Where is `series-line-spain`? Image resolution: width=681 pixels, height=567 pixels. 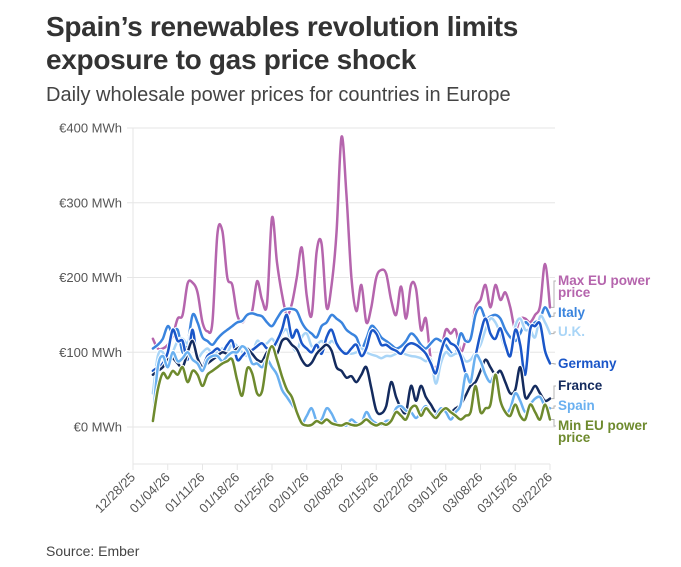
series-line-spain is located at coordinates (351, 386).